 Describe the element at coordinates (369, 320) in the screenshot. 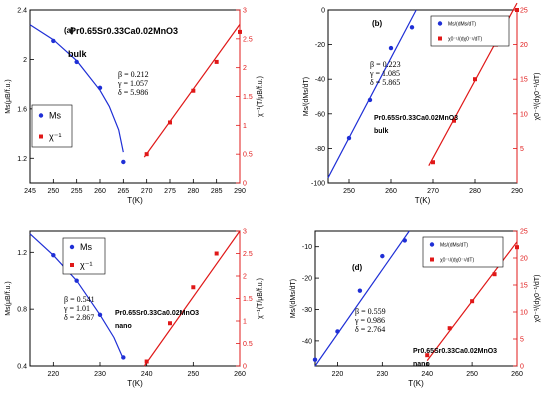

I see `critical-exponent: γ = 0.986` at that location.